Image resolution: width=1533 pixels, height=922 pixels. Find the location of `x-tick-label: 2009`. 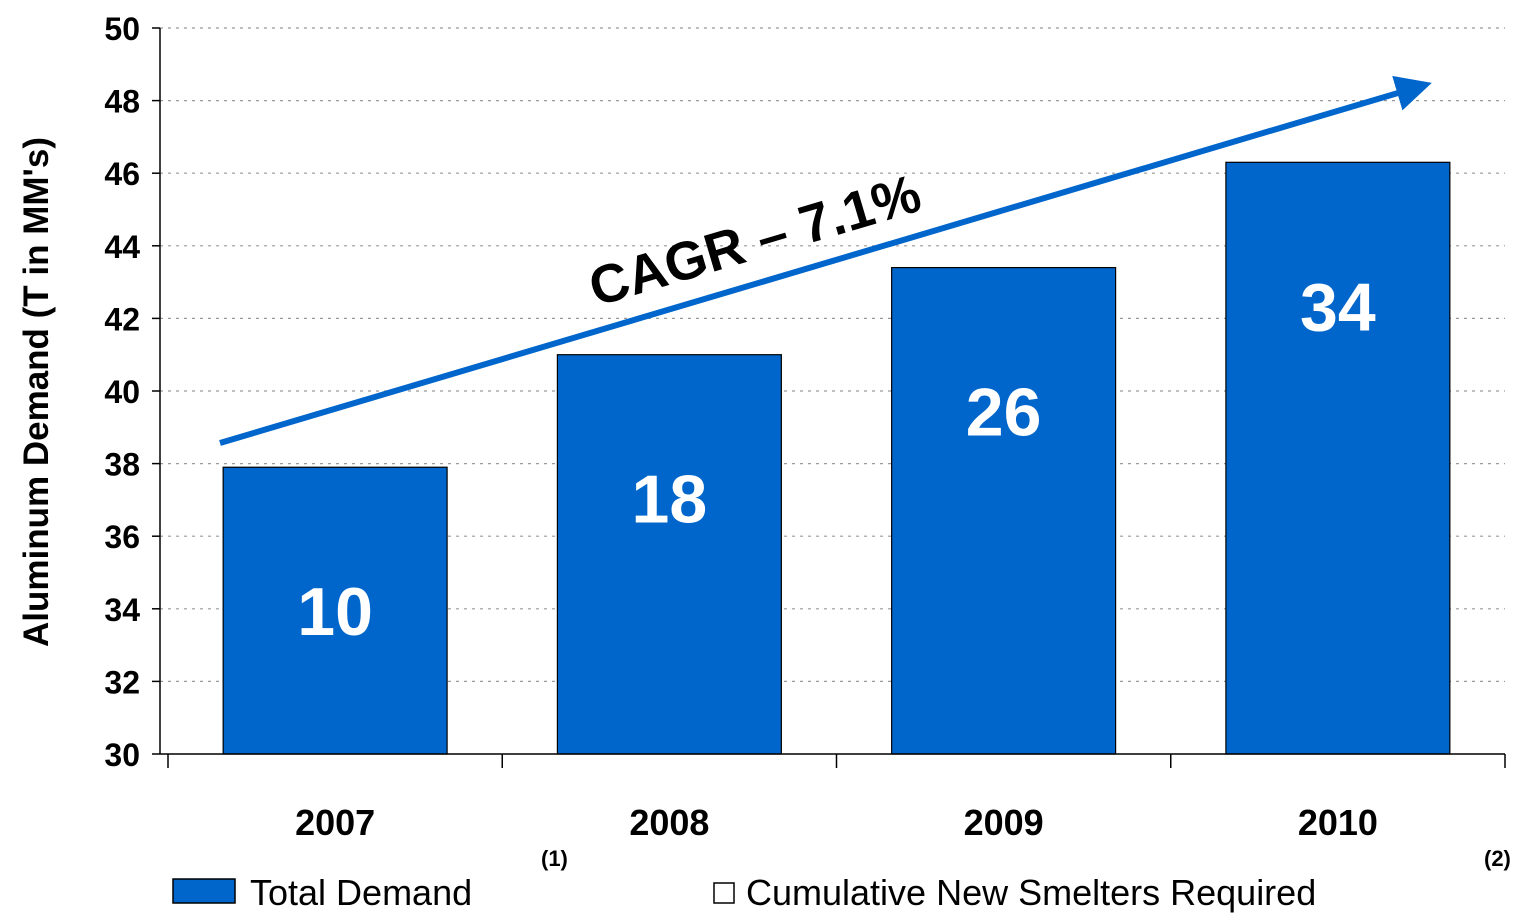

x-tick-label: 2009 is located at coordinates (1004, 822).